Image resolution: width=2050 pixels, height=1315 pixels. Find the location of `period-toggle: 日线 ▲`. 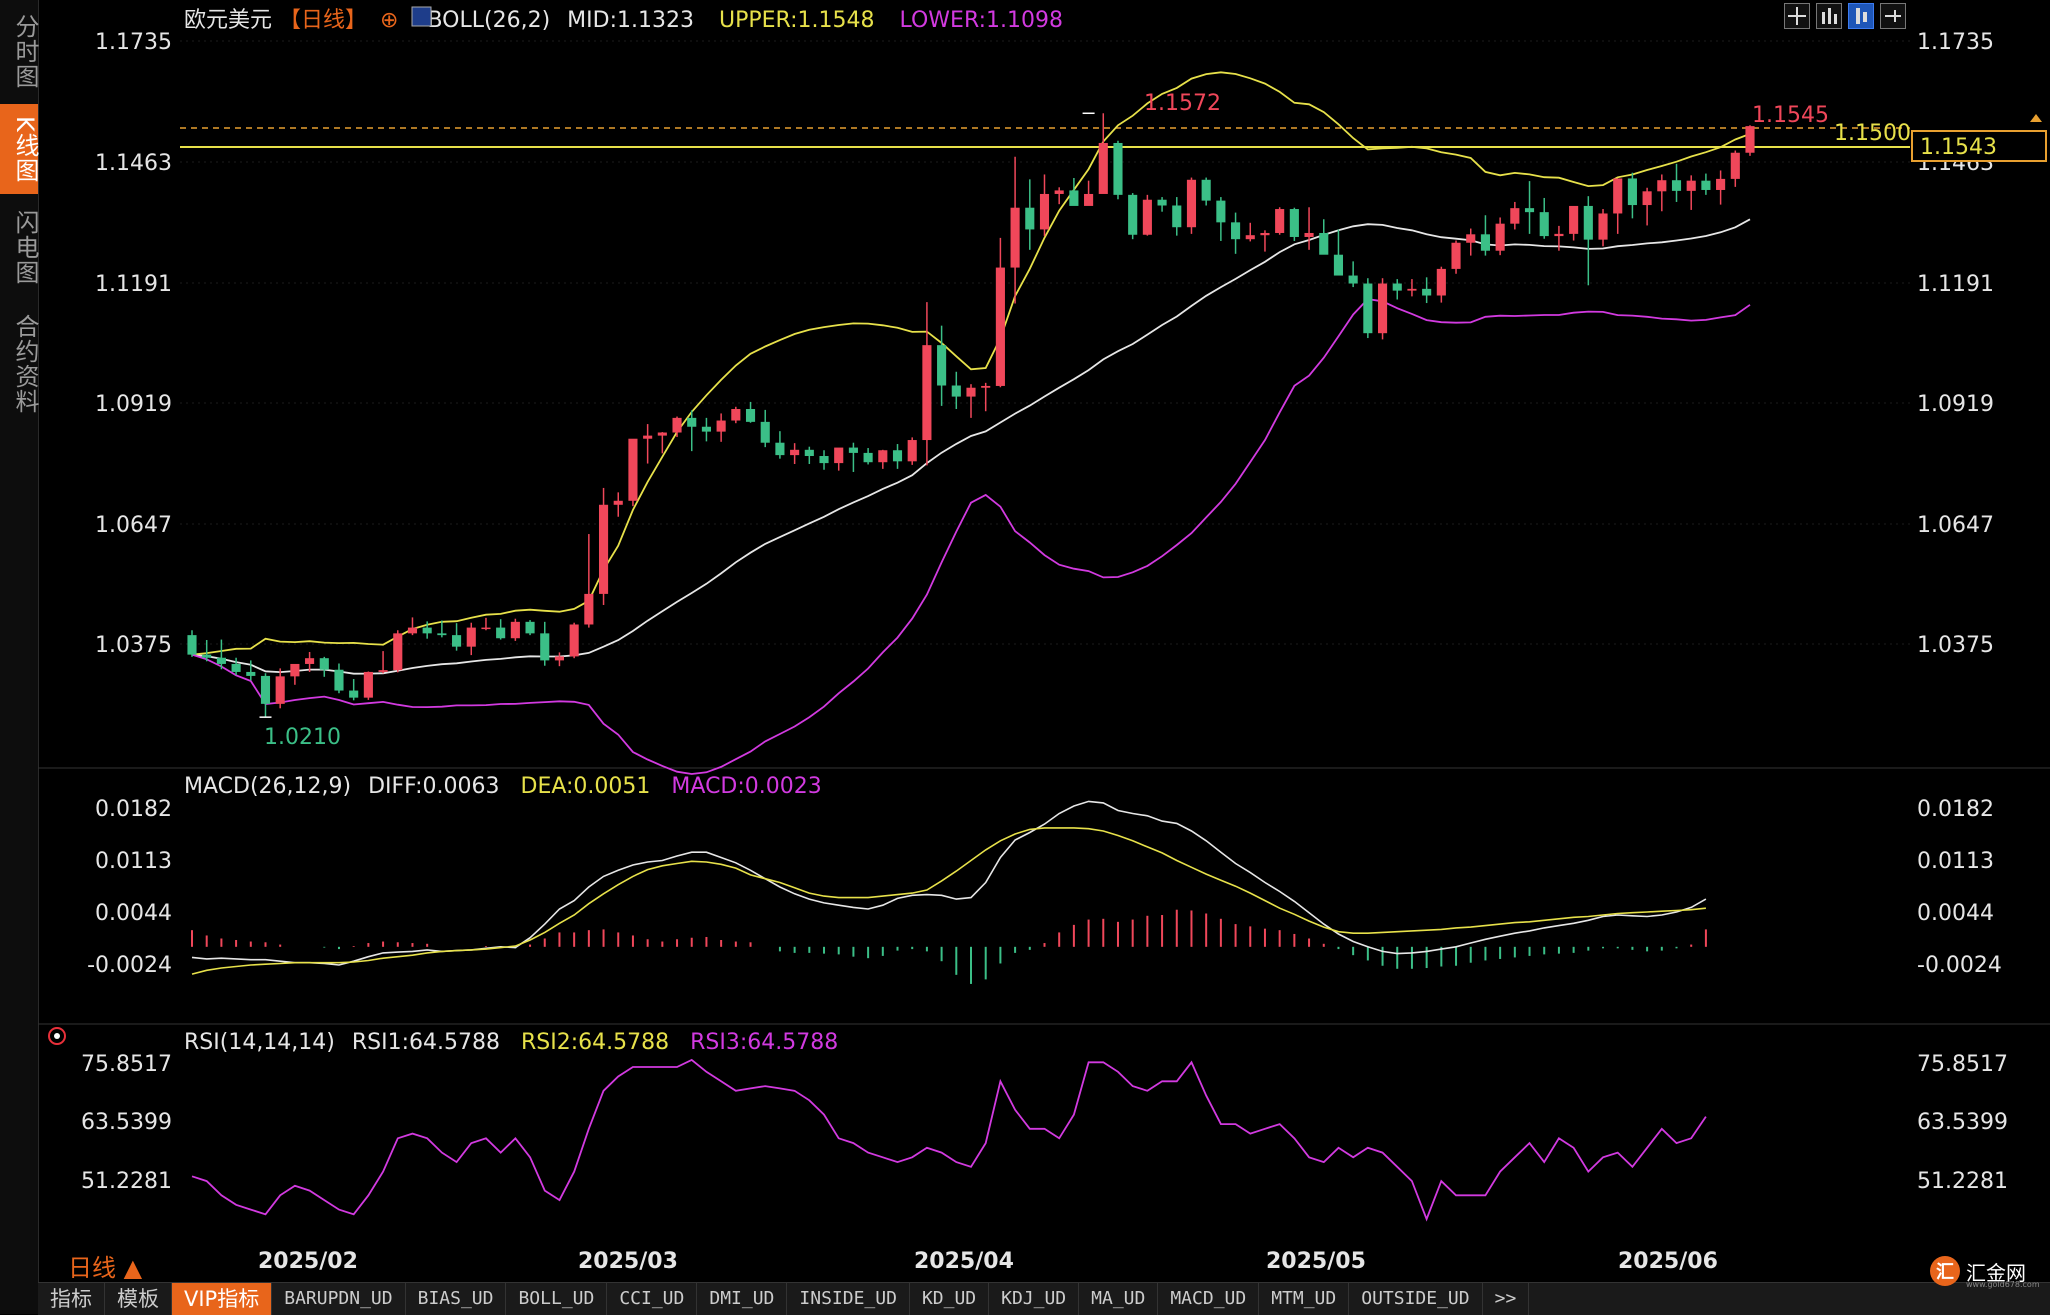

period-toggle: 日线 ▲ is located at coordinates (105, 1268).